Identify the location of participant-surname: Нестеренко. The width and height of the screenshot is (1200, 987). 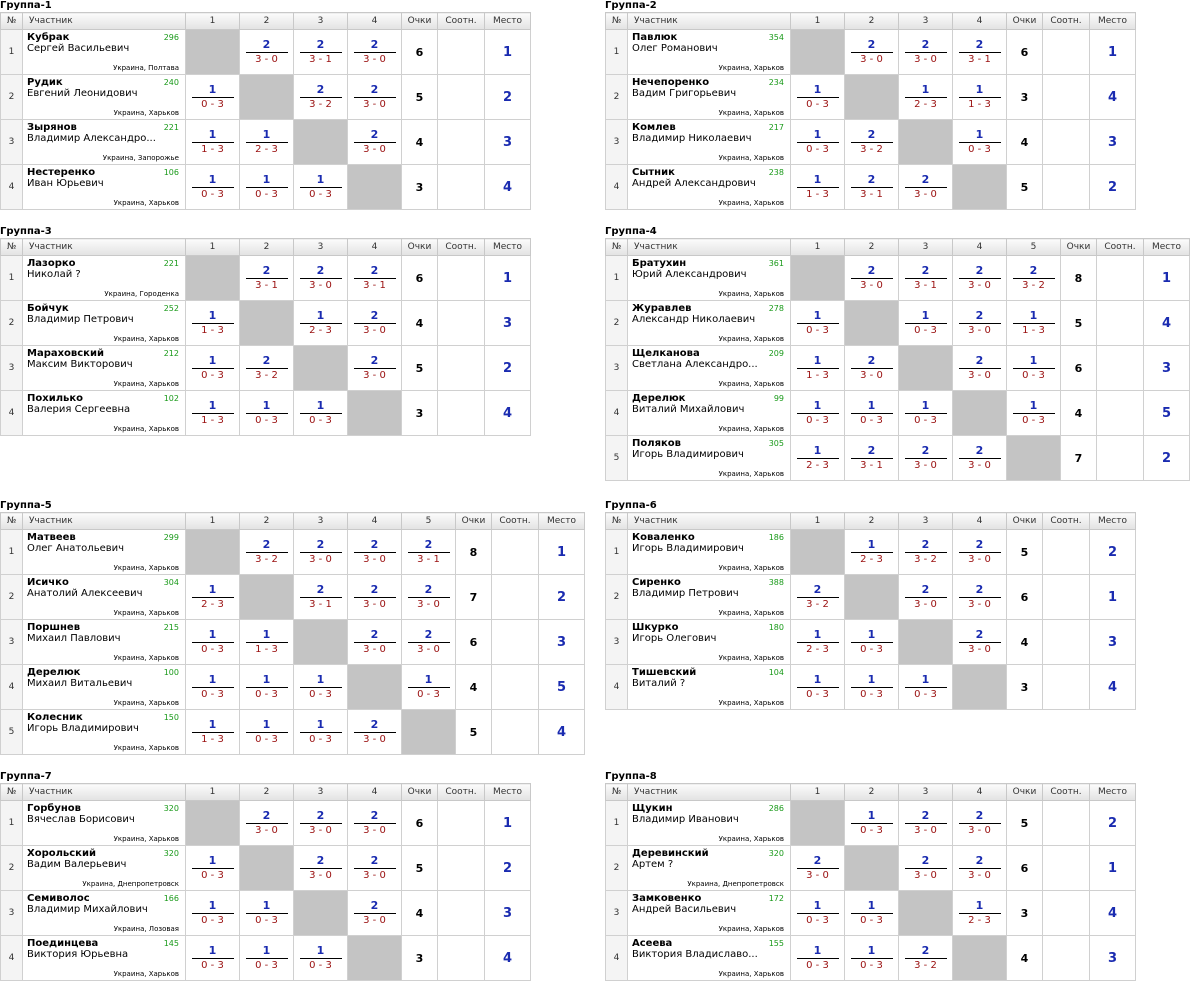
(61, 172).